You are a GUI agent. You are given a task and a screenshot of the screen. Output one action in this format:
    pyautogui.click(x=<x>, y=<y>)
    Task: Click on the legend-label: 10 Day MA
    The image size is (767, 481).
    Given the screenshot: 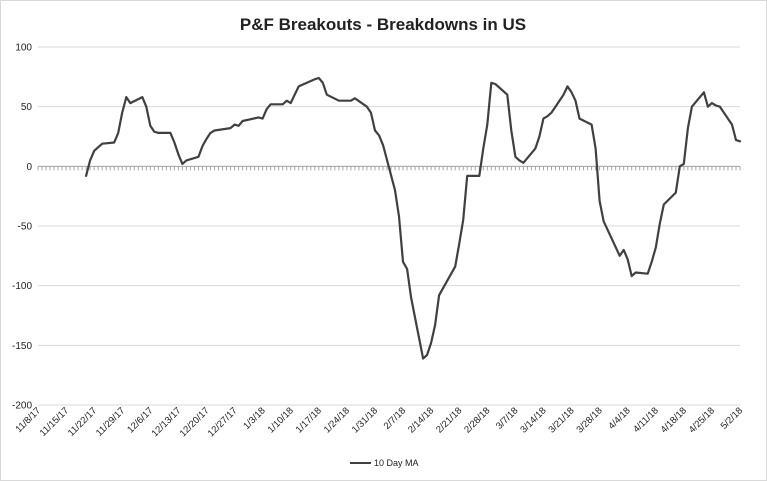 What is the action you would take?
    pyautogui.click(x=396, y=463)
    